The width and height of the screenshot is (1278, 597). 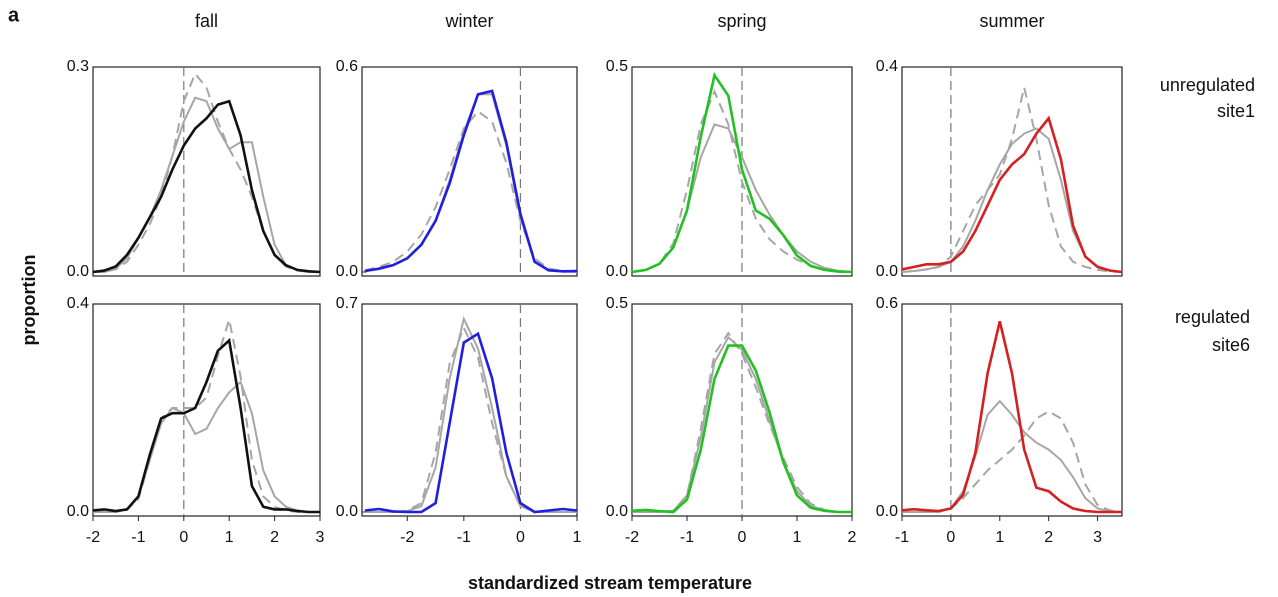 What do you see at coordinates (1231, 345) in the screenshot?
I see `row-label: site6` at bounding box center [1231, 345].